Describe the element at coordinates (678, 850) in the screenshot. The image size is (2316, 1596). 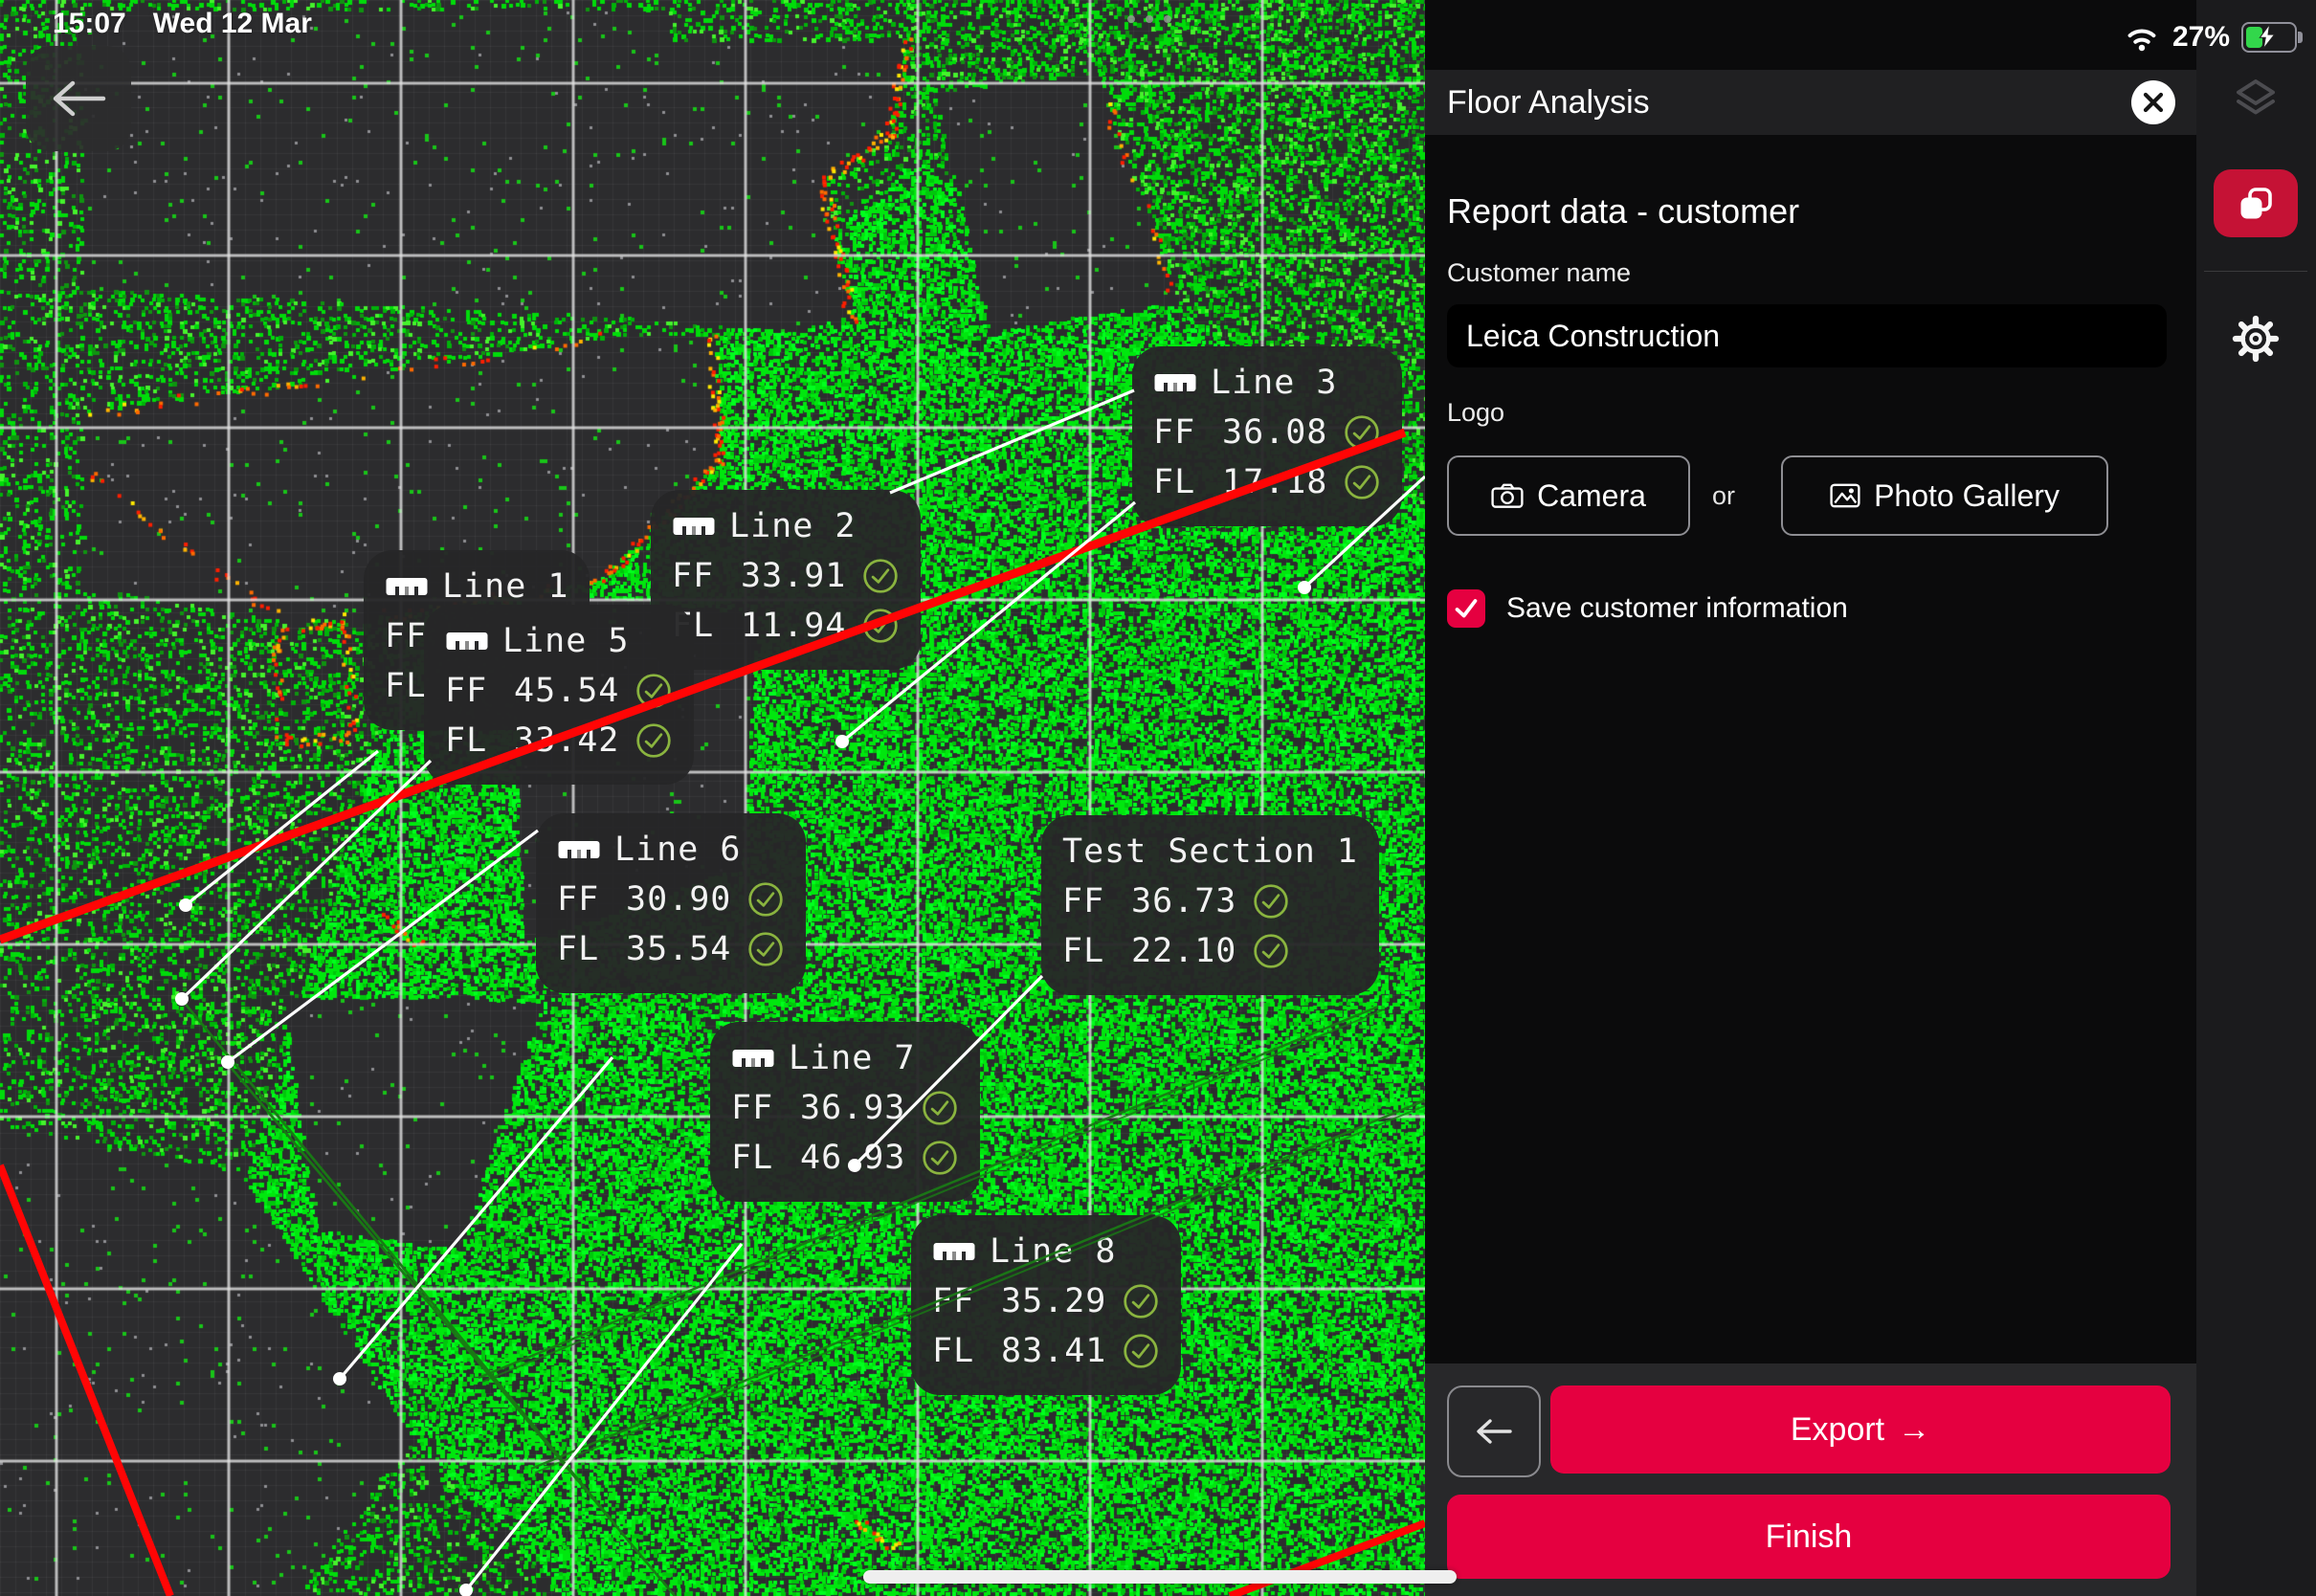
I see `callout-title: Line 6` at that location.